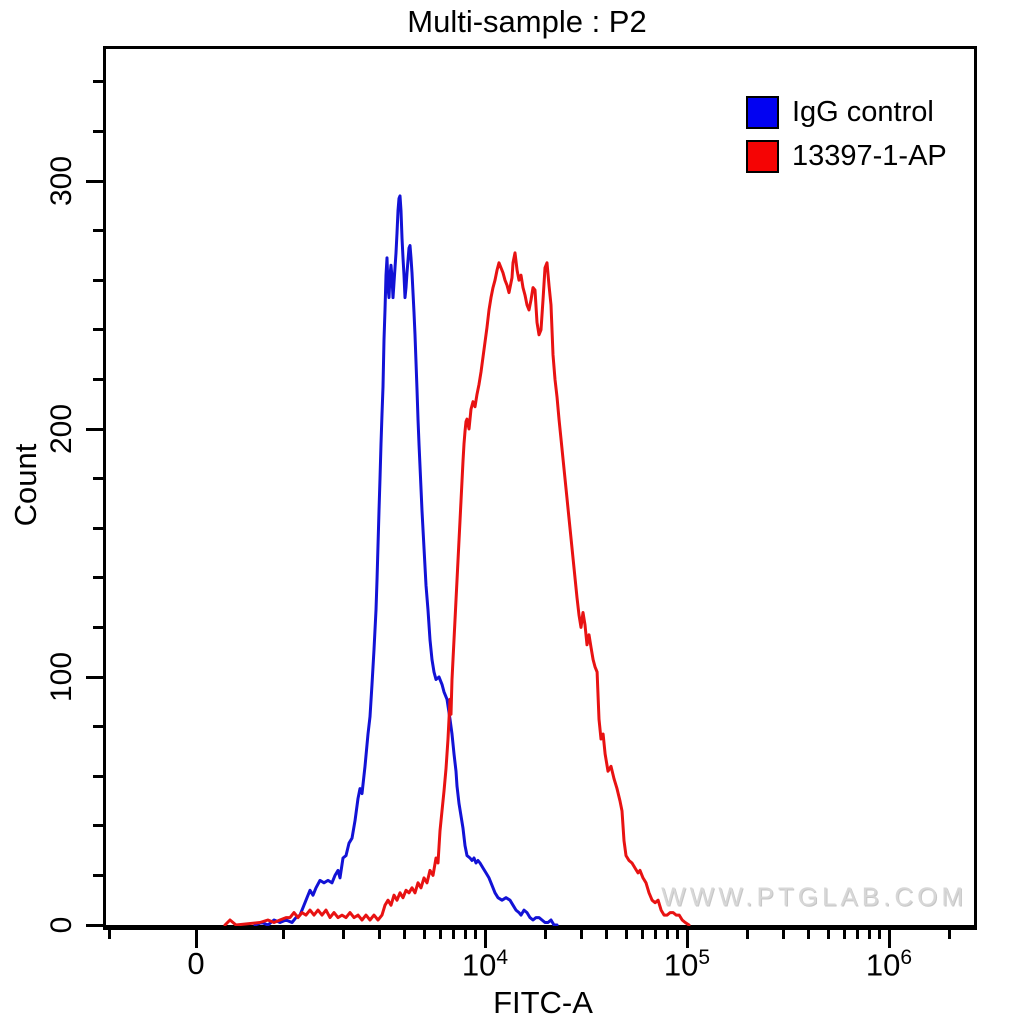 The image size is (1019, 1024). I want to click on antibody-swatch, so click(762, 156).